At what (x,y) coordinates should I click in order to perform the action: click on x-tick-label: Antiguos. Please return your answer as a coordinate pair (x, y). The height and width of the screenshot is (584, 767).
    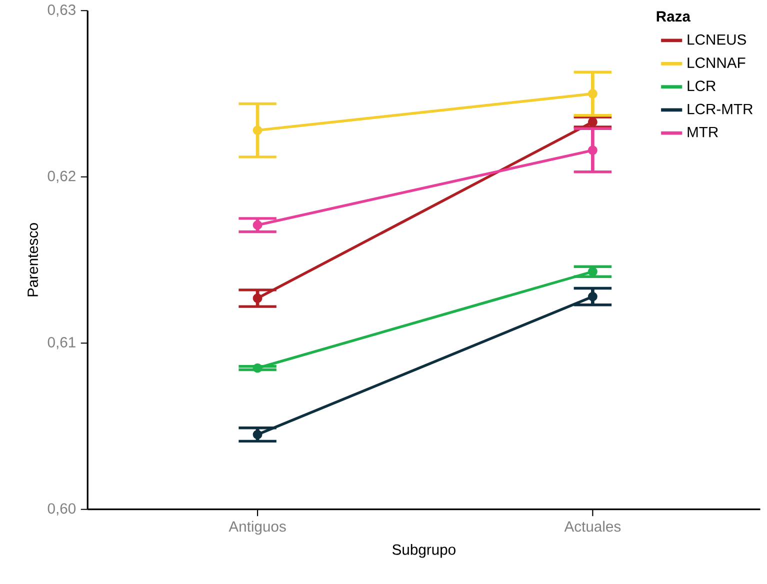
    Looking at the image, I should click on (257, 528).